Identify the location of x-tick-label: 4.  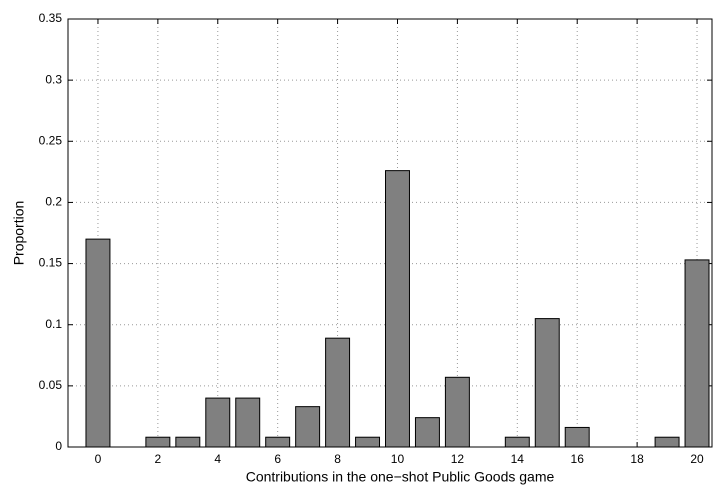
(217, 459).